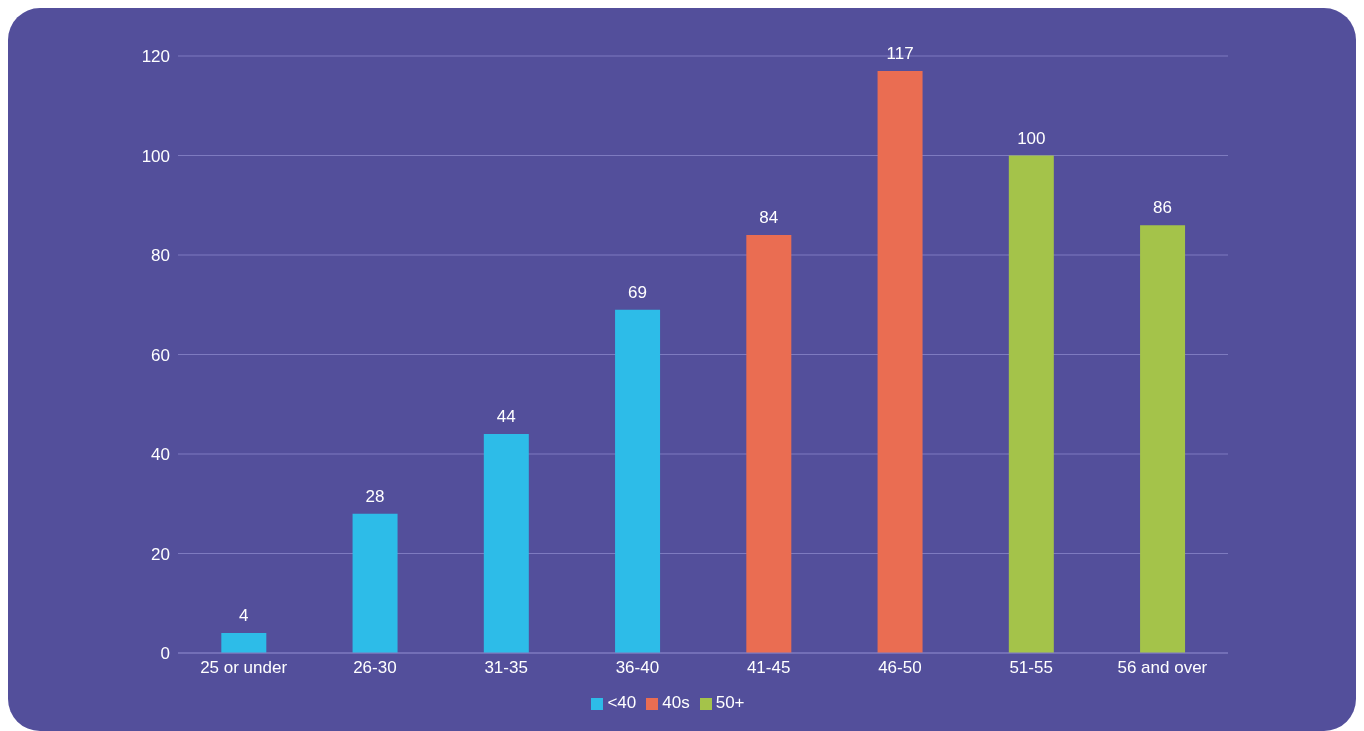  What do you see at coordinates (900, 53) in the screenshot?
I see `data-label: 117` at bounding box center [900, 53].